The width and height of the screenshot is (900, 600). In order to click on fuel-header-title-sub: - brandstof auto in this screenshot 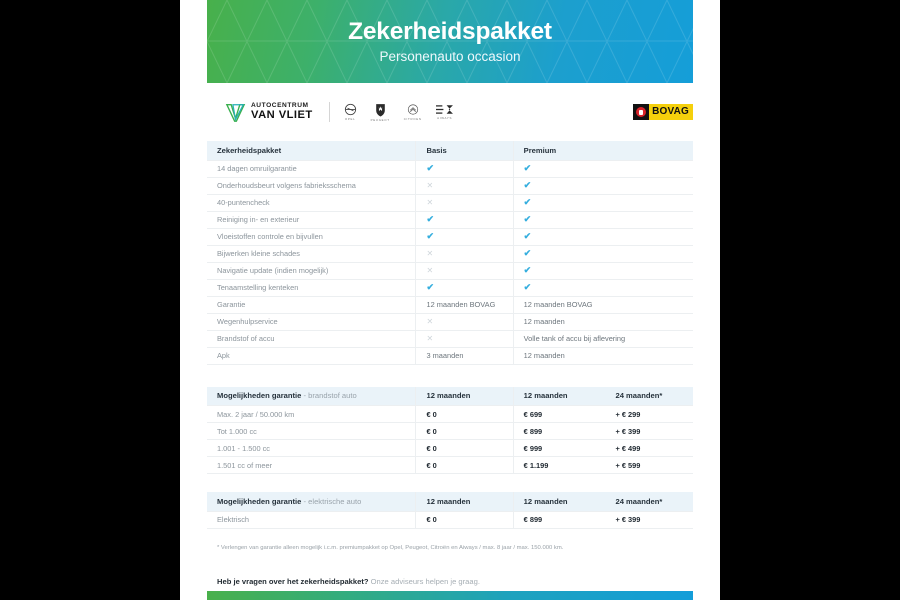, I will do `click(329, 396)`.